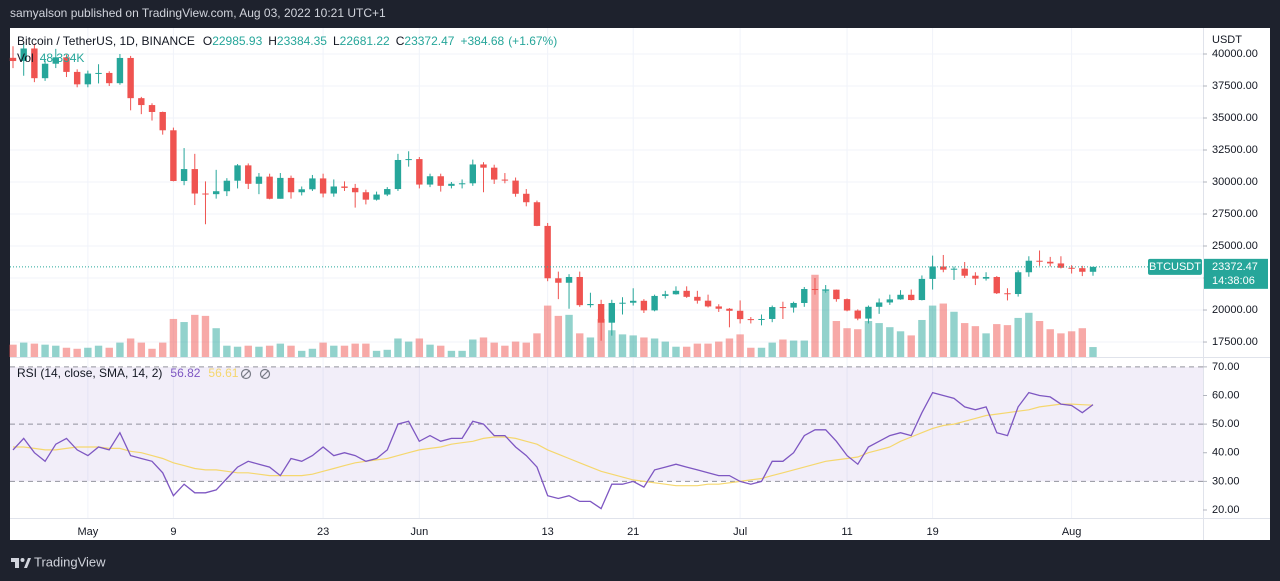  What do you see at coordinates (1226, 395) in the screenshot?
I see `y-tick-label: 60.00` at bounding box center [1226, 395].